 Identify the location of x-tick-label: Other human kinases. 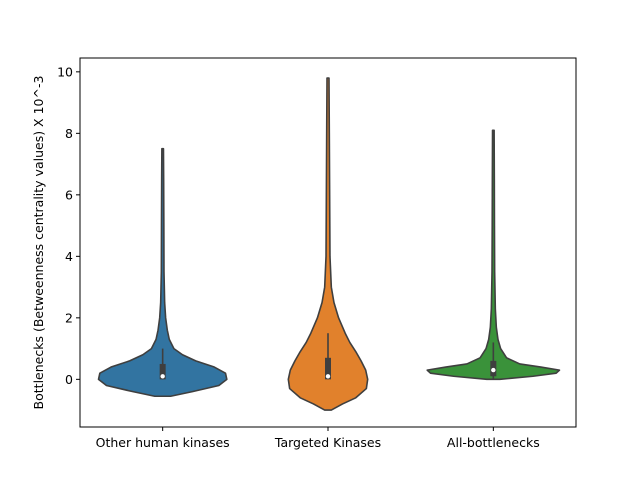
(163, 442).